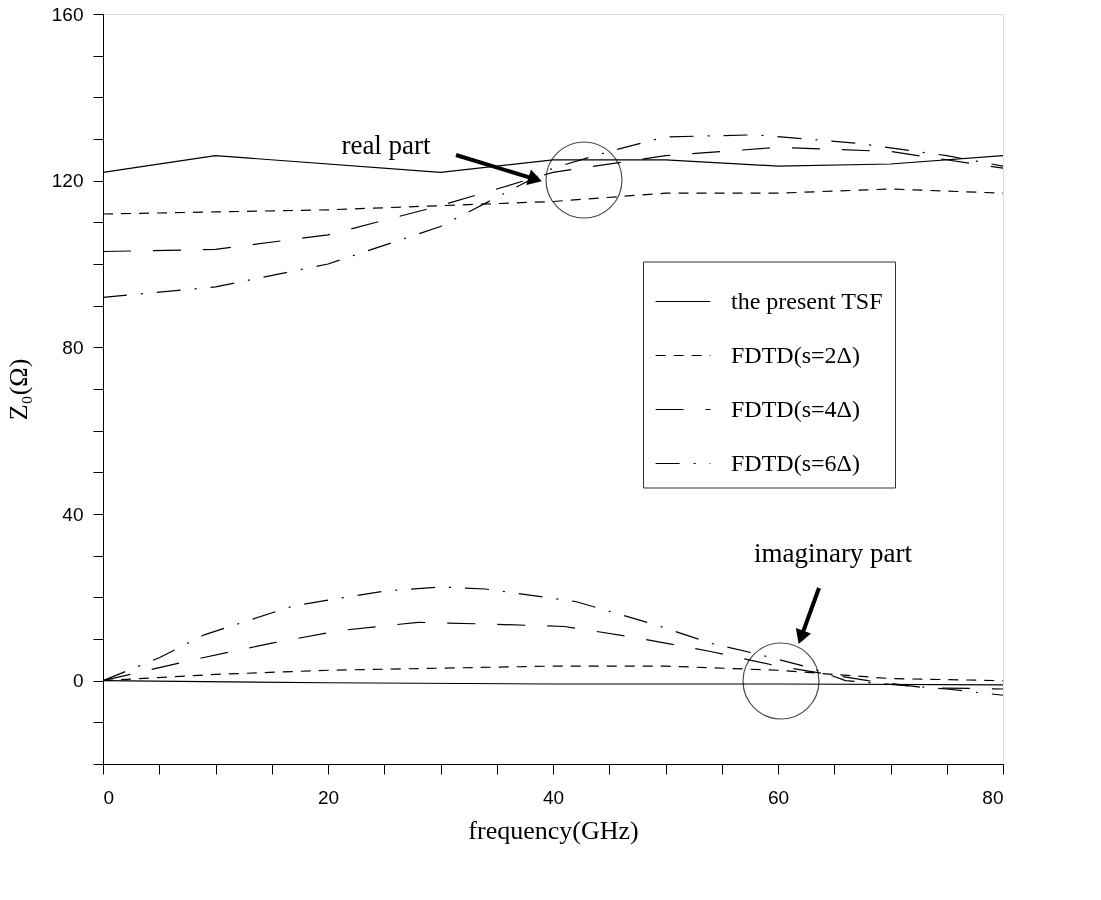  What do you see at coordinates (553, 830) in the screenshot?
I see `x-axis-title: frequency(GHz)` at bounding box center [553, 830].